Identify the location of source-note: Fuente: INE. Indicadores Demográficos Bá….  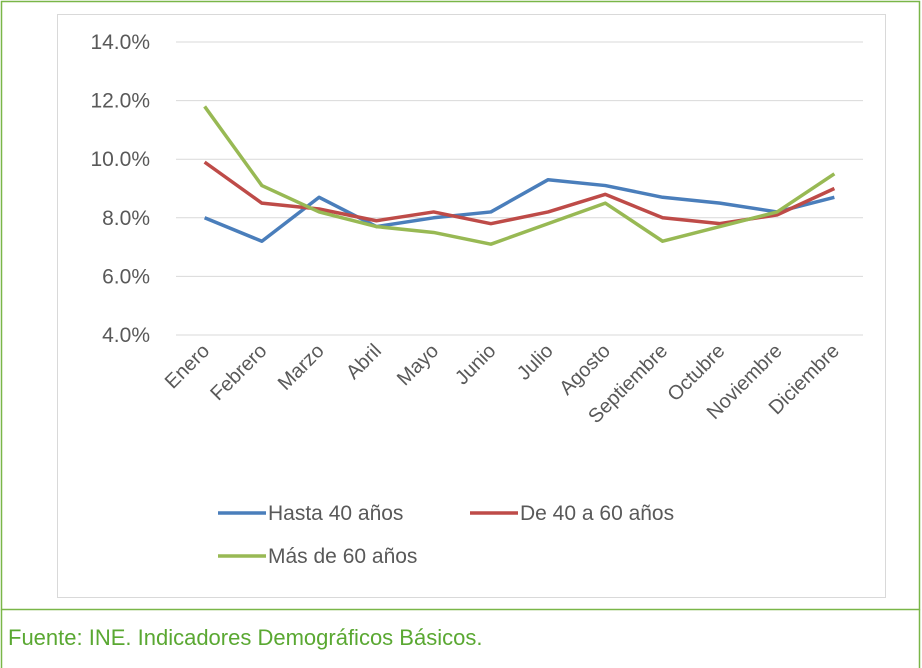
(245, 637).